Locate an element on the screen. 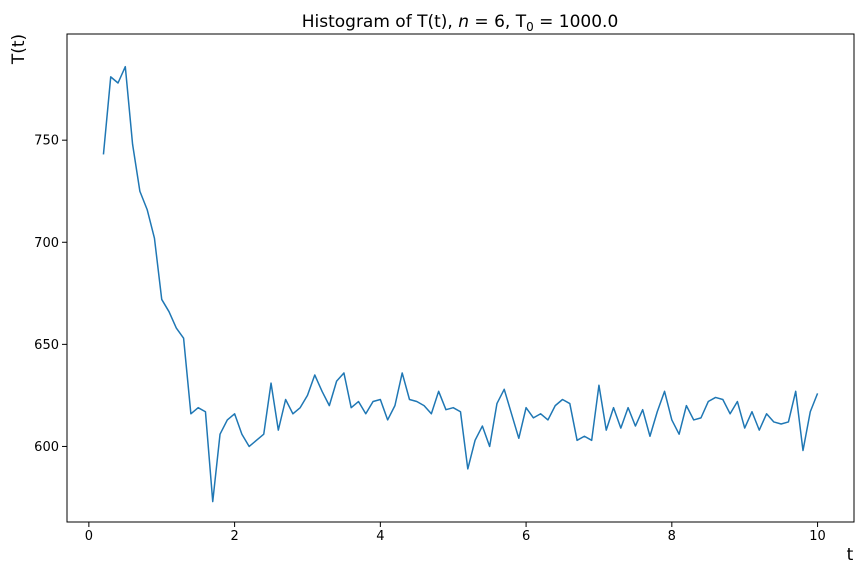  x-axis-label: t is located at coordinates (850, 555).